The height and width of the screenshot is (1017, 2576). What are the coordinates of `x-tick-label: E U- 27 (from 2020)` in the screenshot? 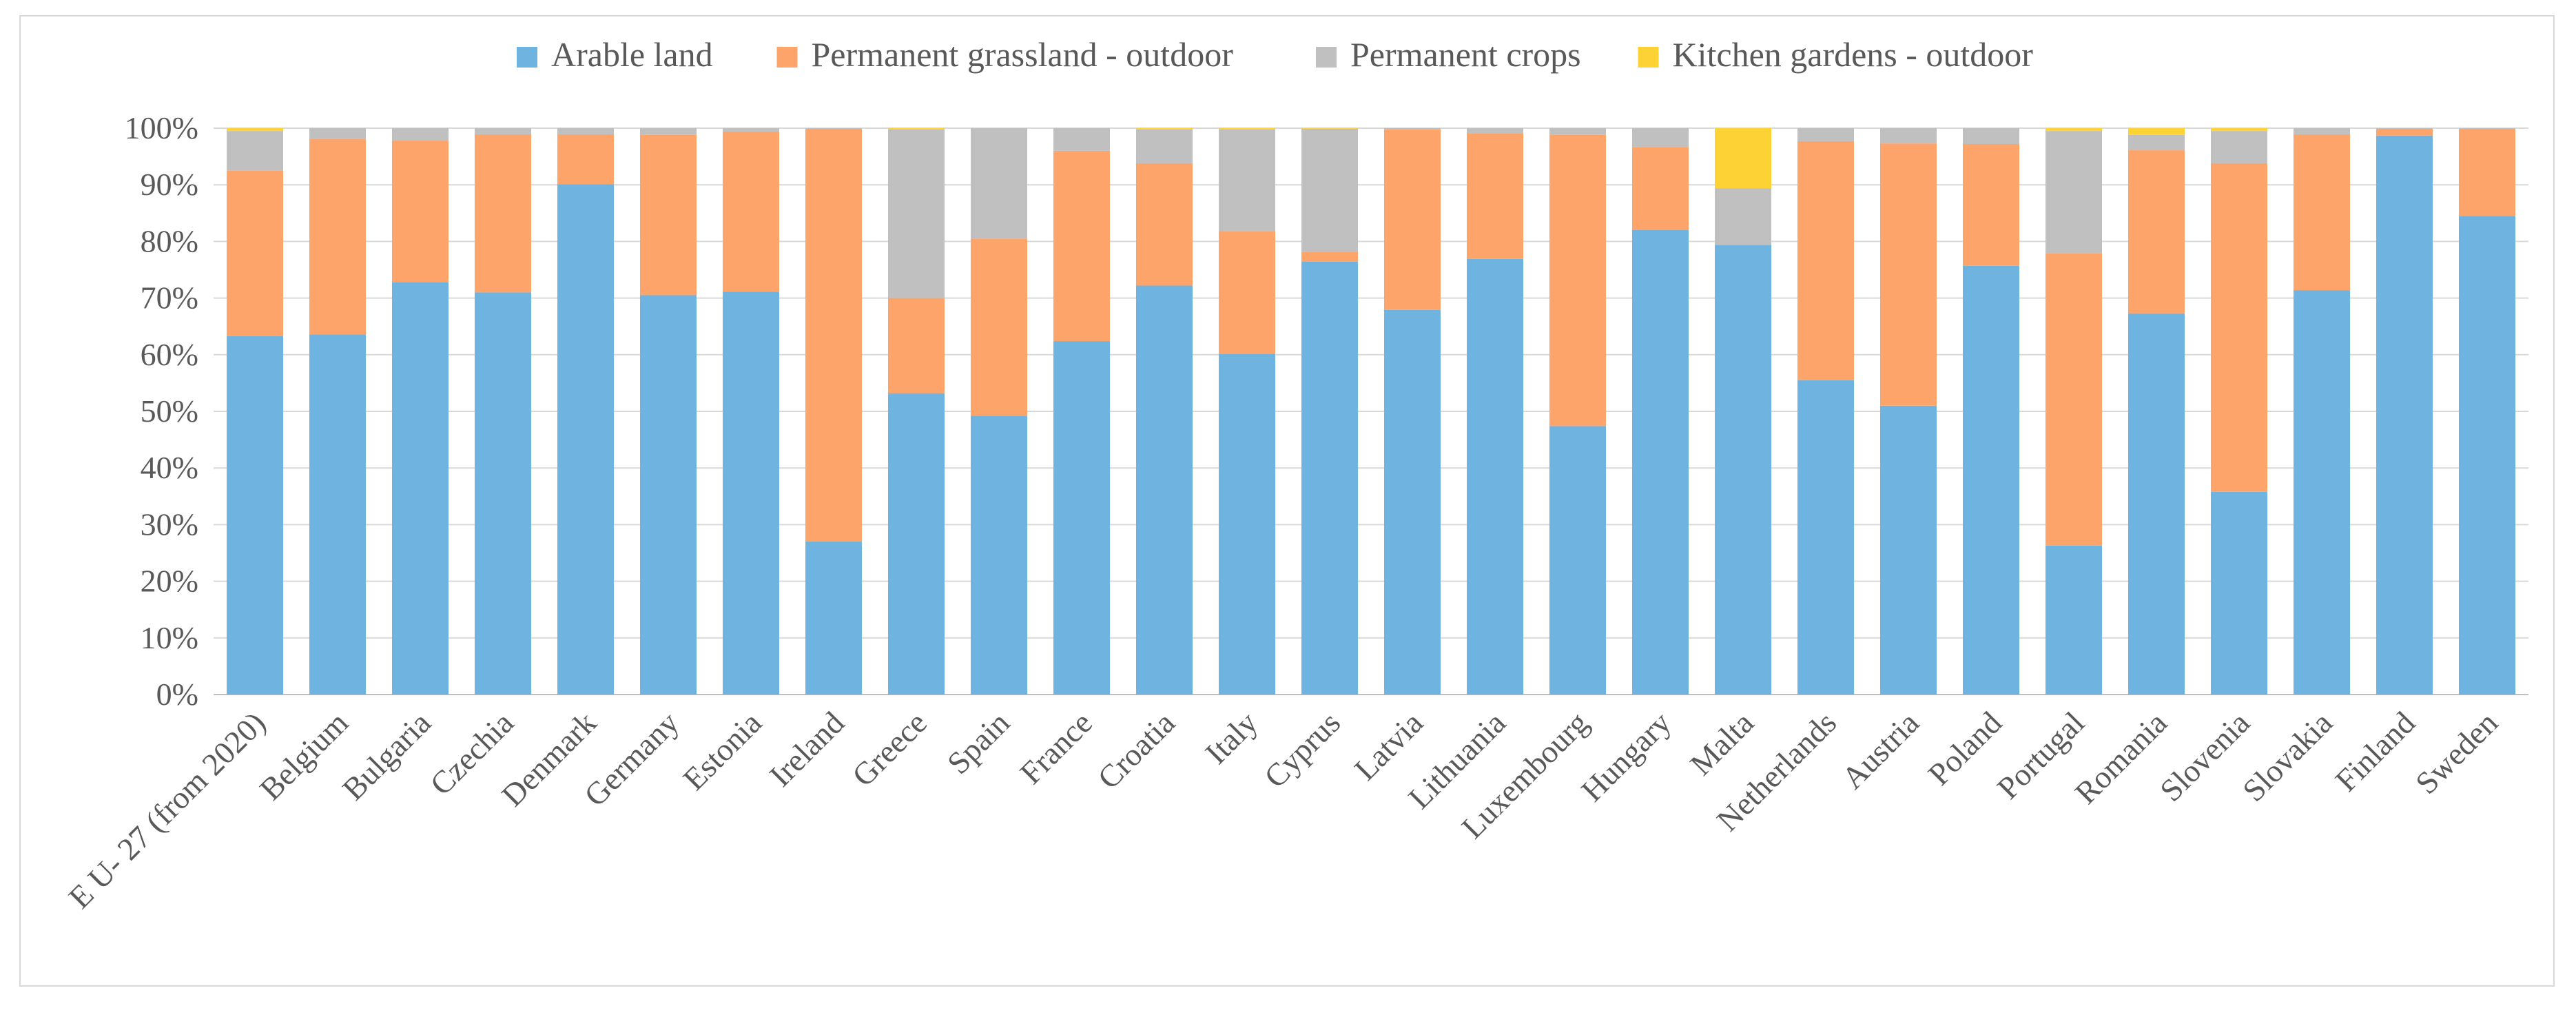 It's located at (167, 810).